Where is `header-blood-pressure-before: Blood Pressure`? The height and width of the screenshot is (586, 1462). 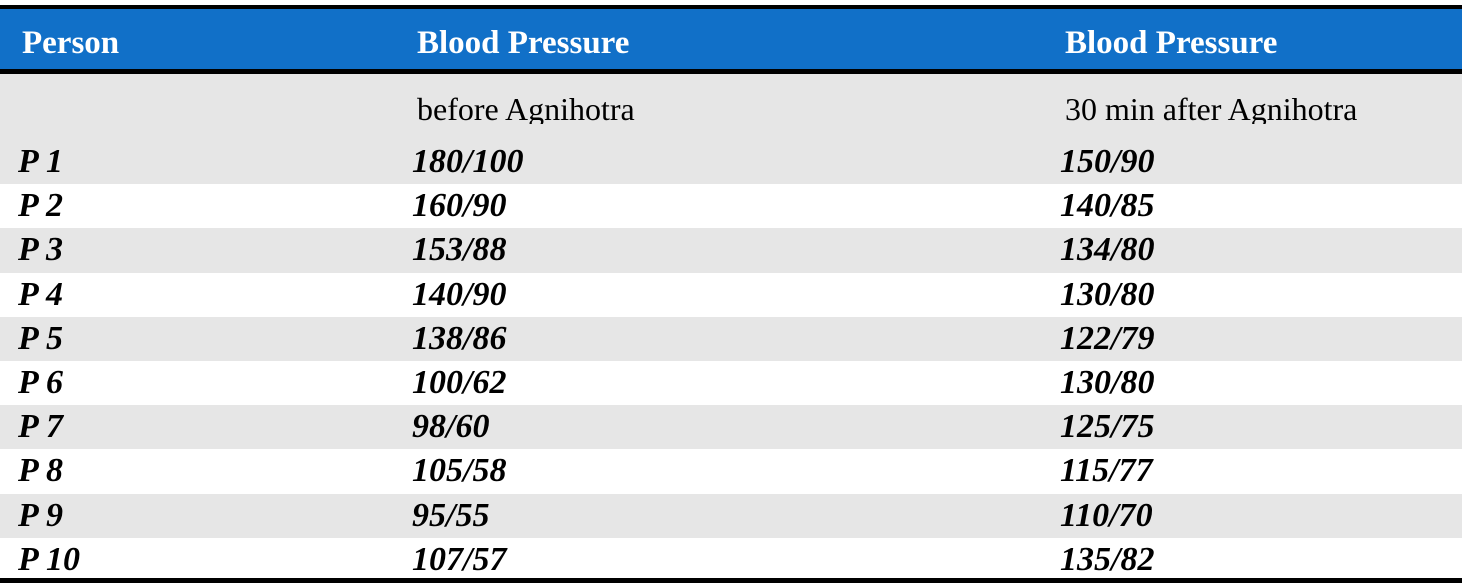
header-blood-pressure-before: Blood Pressure is located at coordinates (523, 43).